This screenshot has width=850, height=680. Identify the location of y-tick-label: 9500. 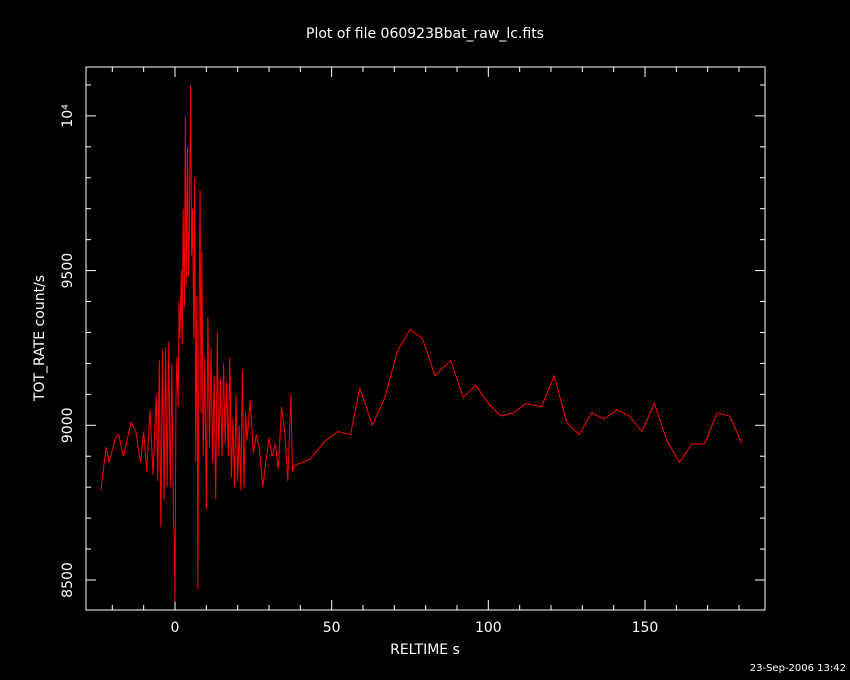
(68, 271).